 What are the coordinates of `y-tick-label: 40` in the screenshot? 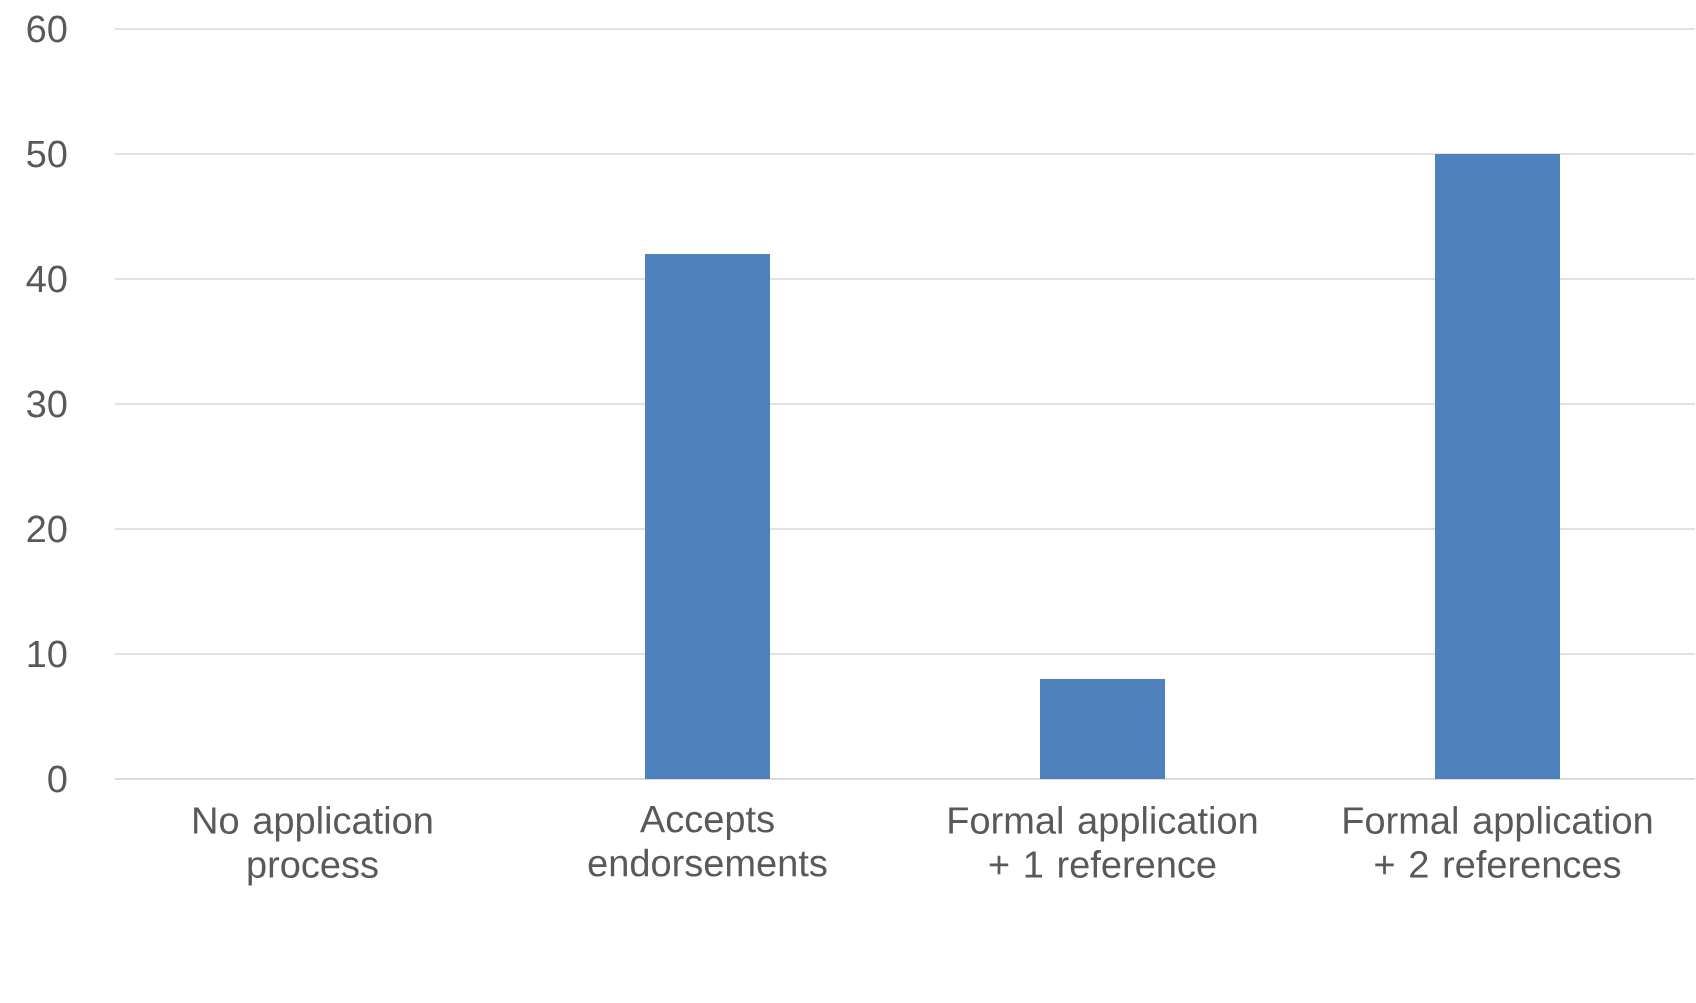 It's located at (46, 279).